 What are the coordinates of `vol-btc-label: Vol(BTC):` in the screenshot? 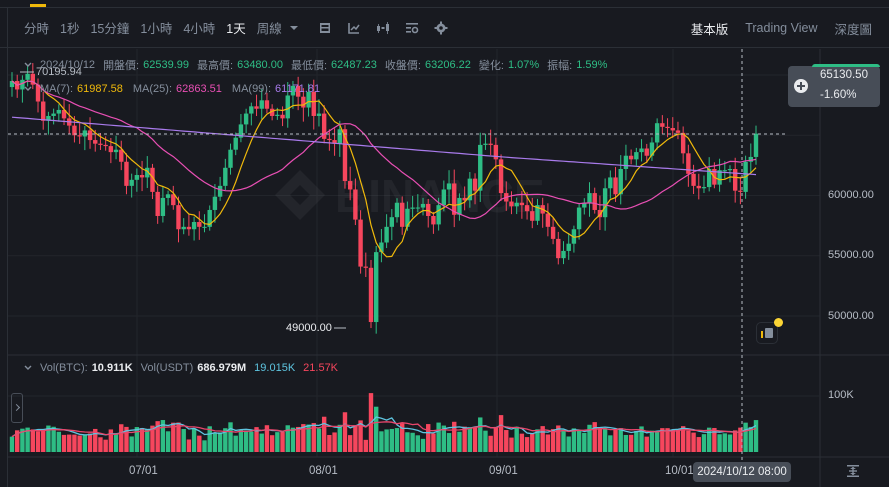 It's located at (64, 368).